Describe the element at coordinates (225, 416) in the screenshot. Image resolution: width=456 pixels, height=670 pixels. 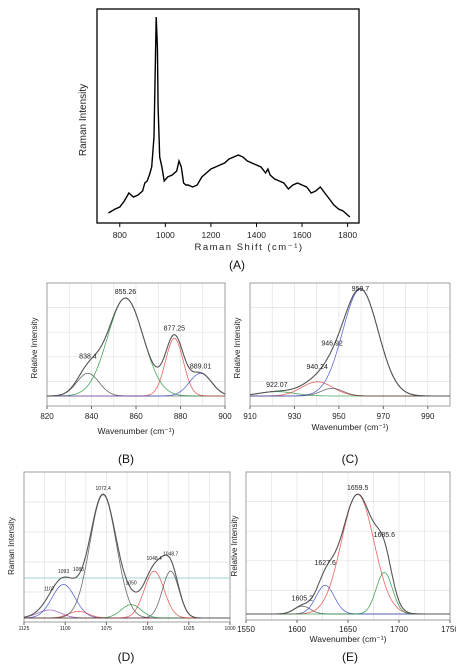
I see `chart-b-xtick-label: 900` at that location.